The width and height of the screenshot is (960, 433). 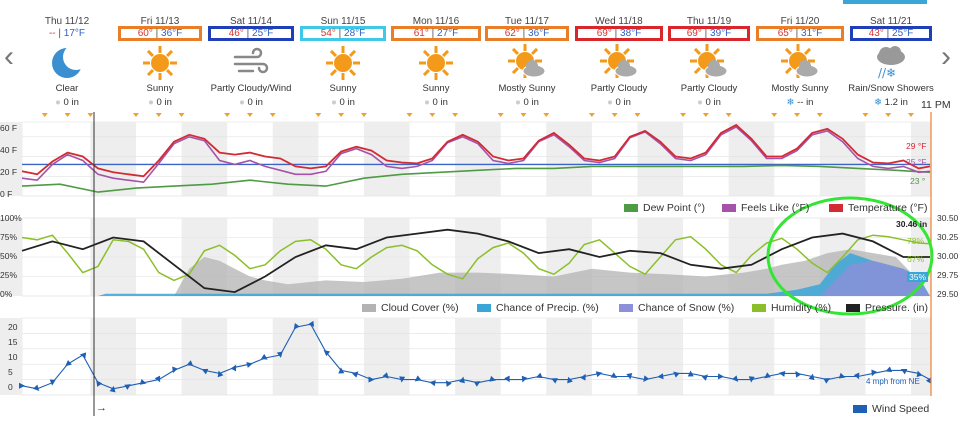 What do you see at coordinates (792, 102) in the screenshot?
I see `snowflake-icon: ❄` at bounding box center [792, 102].